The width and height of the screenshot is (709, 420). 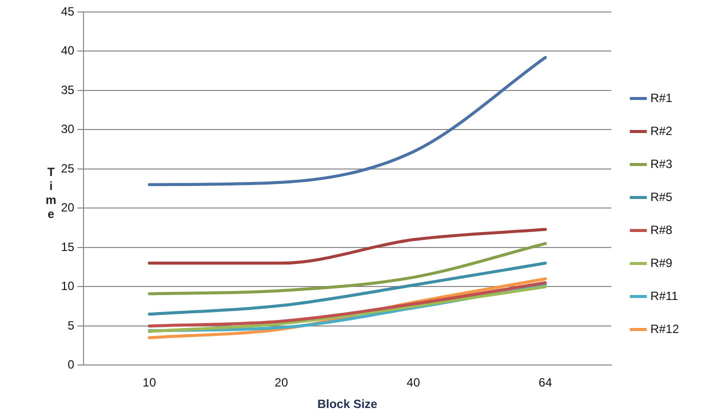 What do you see at coordinates (664, 295) in the screenshot?
I see `legend-label: R#11` at bounding box center [664, 295].